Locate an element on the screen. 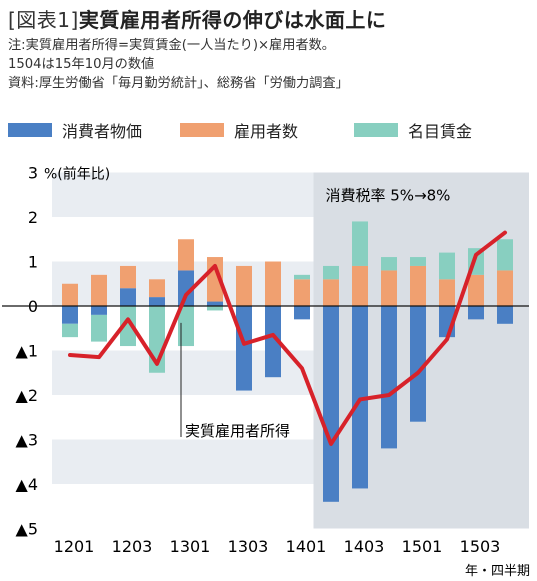 The image size is (537, 581). figure-title-text: 実質雇用者所得の伸びは水面上に is located at coordinates (232, 20).